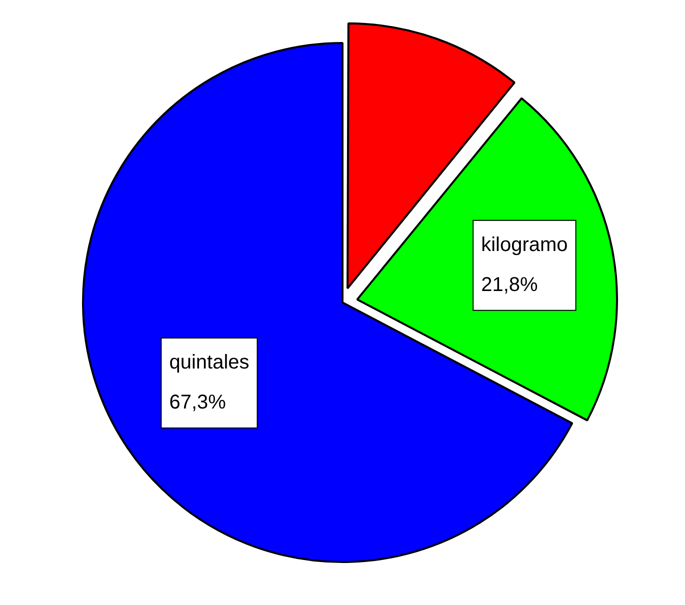 This screenshot has width=685, height=605. What do you see at coordinates (509, 285) in the screenshot?
I see `data-label: 21,8%` at bounding box center [509, 285].